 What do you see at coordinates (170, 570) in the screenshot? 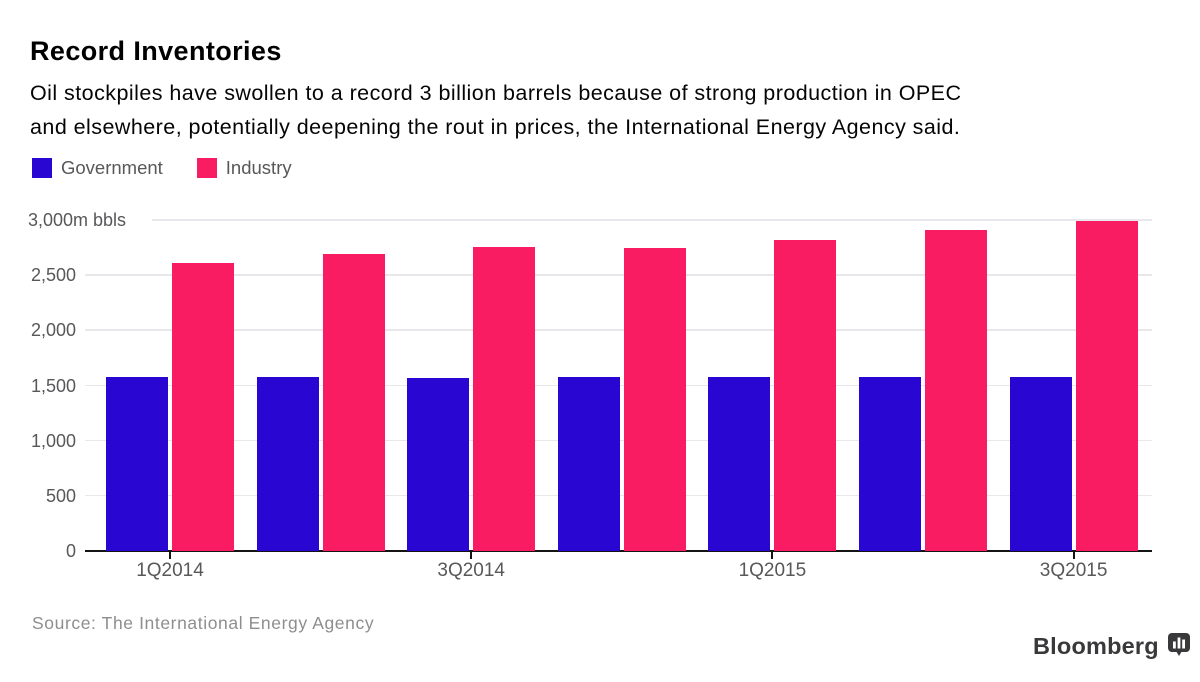
I see `x-axis-label-1q2014: 1Q2014` at bounding box center [170, 570].